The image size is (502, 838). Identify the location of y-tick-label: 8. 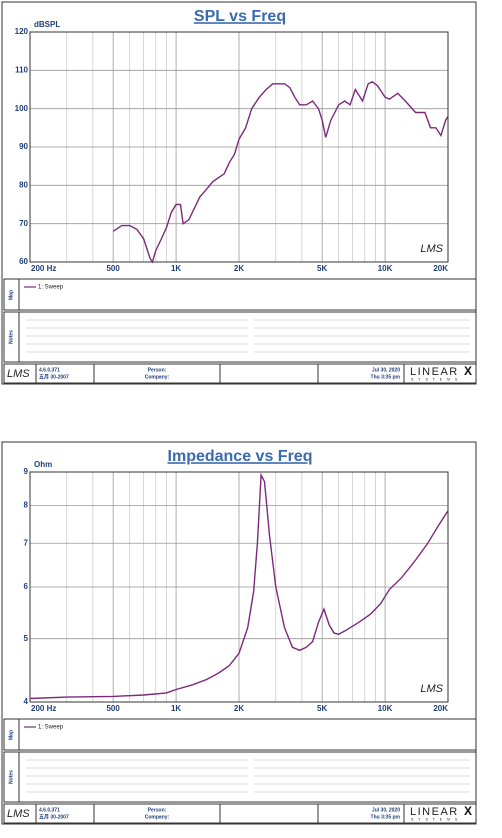
(26, 505).